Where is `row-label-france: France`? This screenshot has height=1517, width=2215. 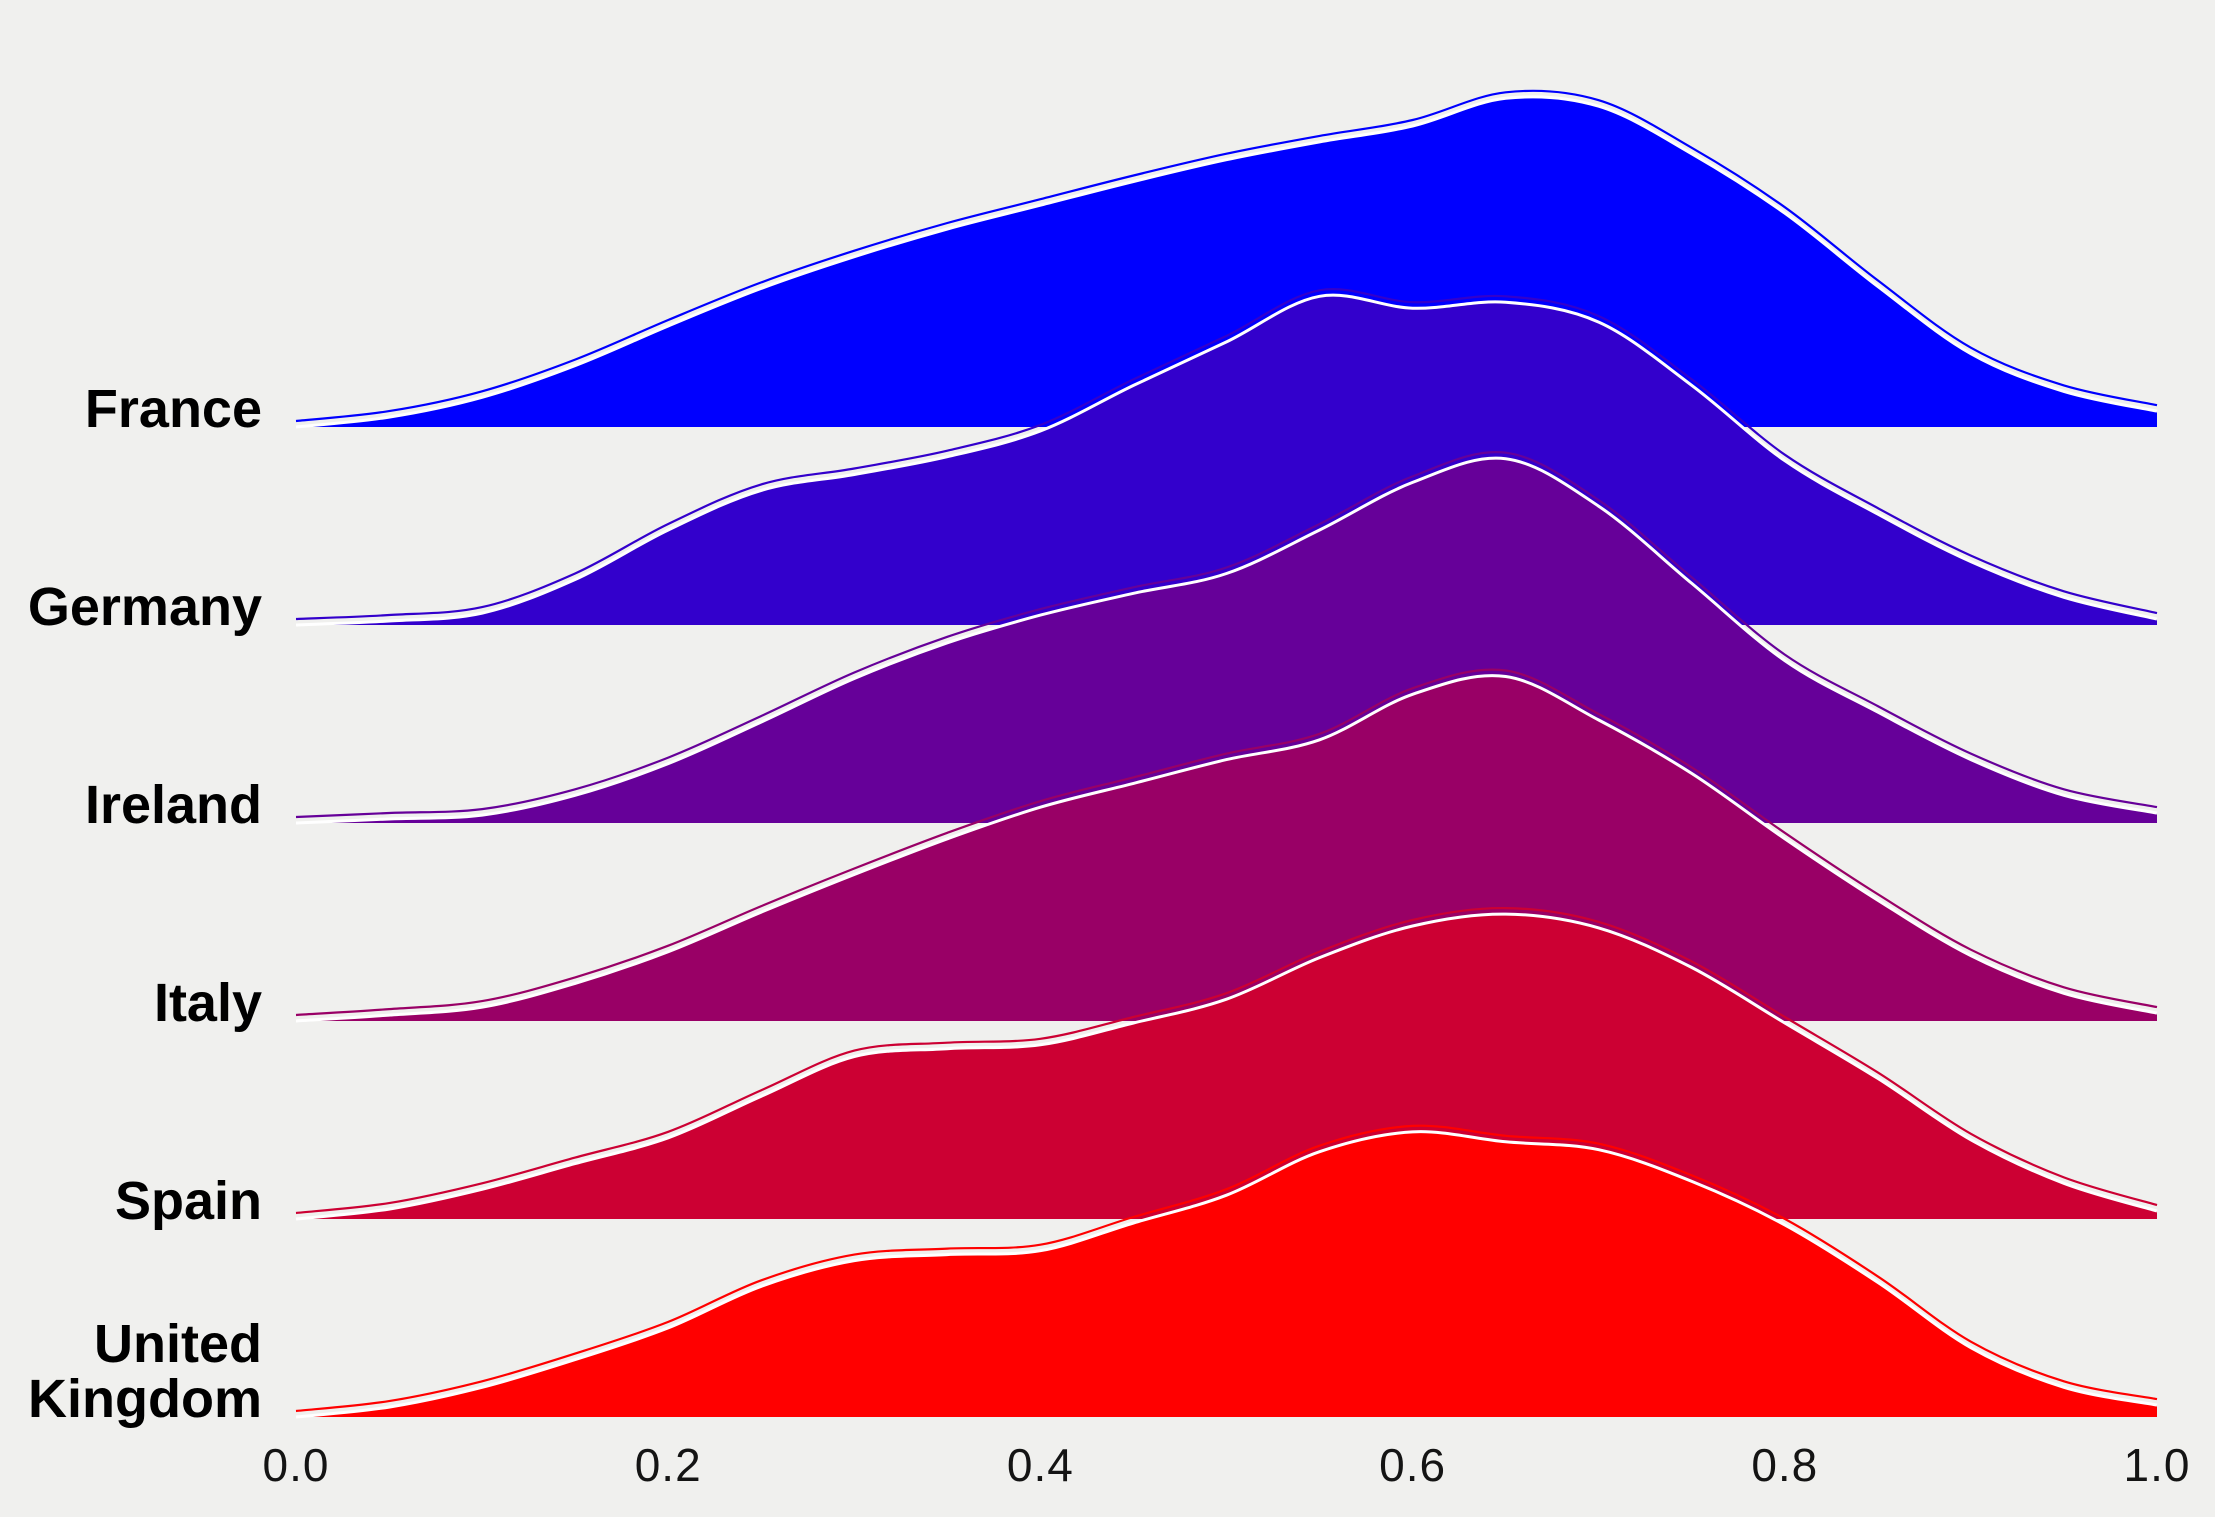 row-label-france: France is located at coordinates (173, 408).